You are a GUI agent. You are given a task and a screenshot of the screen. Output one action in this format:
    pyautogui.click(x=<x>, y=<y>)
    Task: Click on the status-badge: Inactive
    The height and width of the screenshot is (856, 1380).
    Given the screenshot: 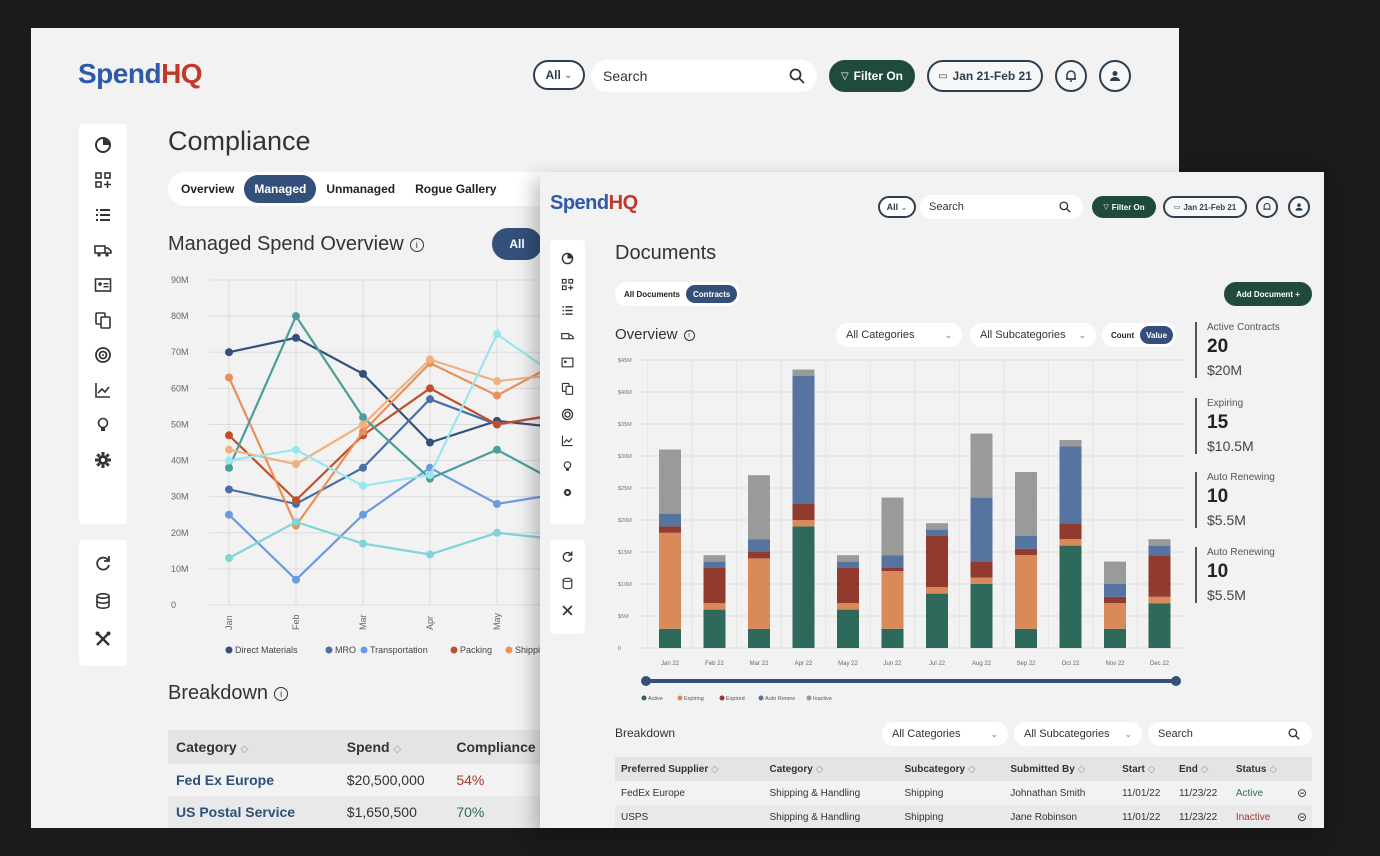 What is the action you would take?
    pyautogui.click(x=1253, y=817)
    